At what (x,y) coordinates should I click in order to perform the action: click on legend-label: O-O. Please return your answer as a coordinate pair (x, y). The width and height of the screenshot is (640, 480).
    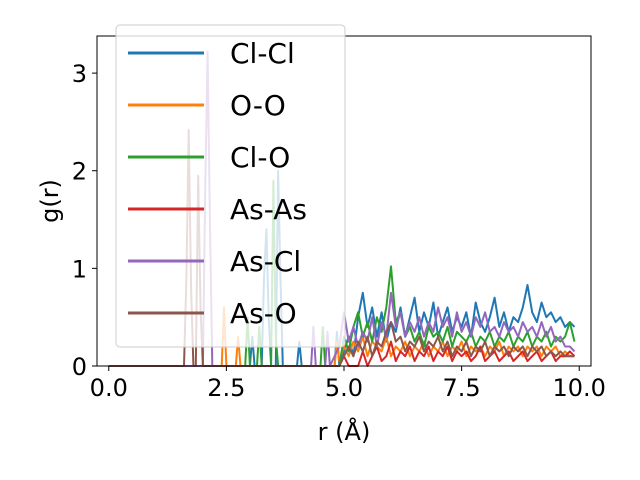
    Looking at the image, I should click on (258, 105).